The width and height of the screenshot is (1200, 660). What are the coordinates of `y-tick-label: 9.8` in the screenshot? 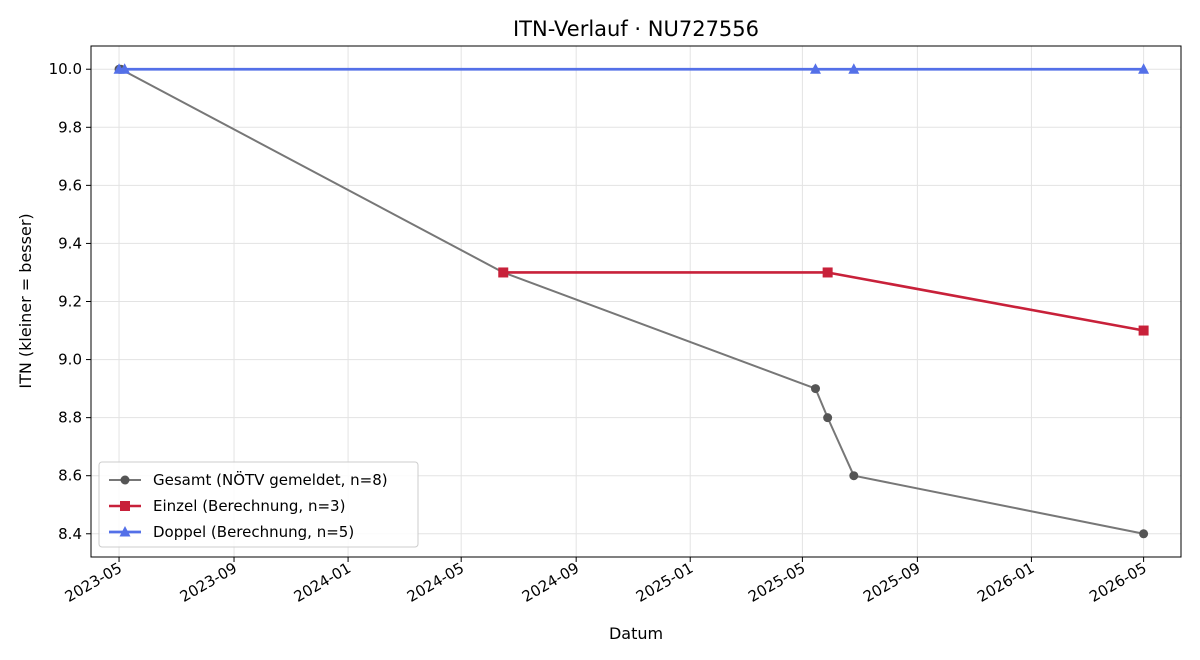 It's located at (70, 127).